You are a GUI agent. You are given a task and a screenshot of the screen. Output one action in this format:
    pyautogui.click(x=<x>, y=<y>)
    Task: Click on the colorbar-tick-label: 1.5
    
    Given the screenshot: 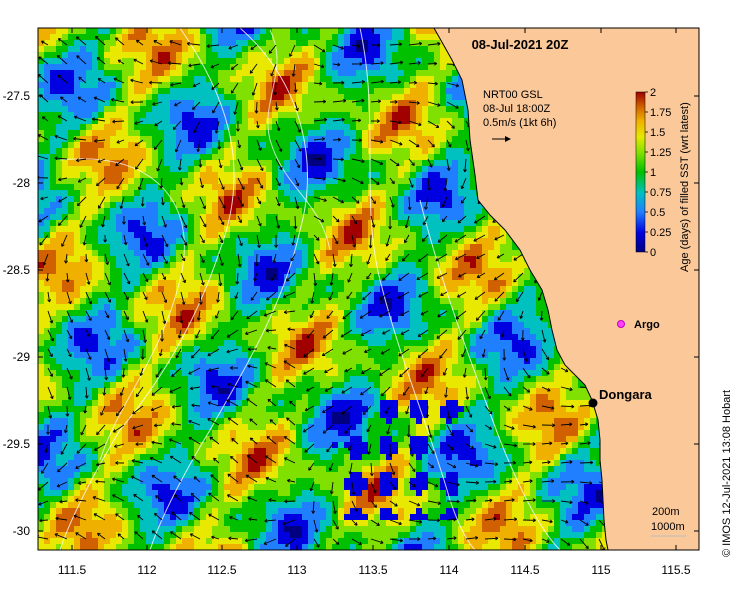 What is the action you would take?
    pyautogui.click(x=657, y=133)
    